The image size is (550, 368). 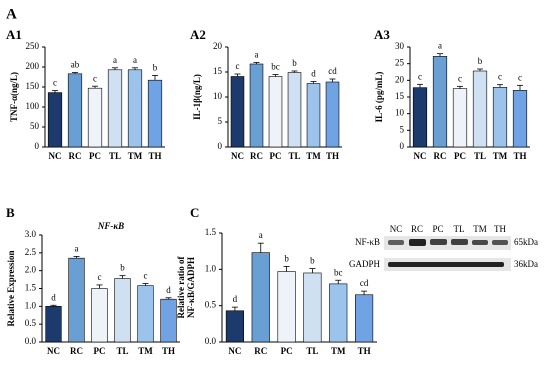 I want to click on y-tick-label: 250, so click(x=33, y=46).